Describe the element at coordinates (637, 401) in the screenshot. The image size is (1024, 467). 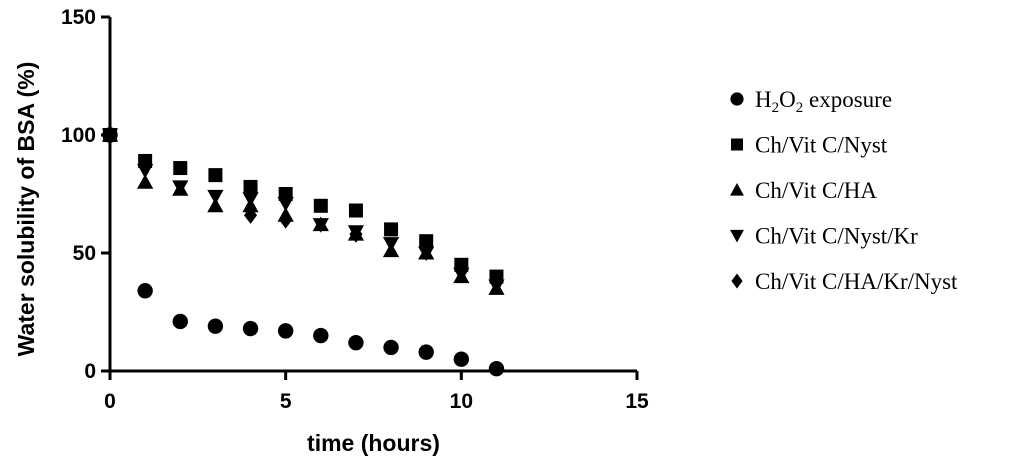
I see `x-tick-label: 15` at that location.